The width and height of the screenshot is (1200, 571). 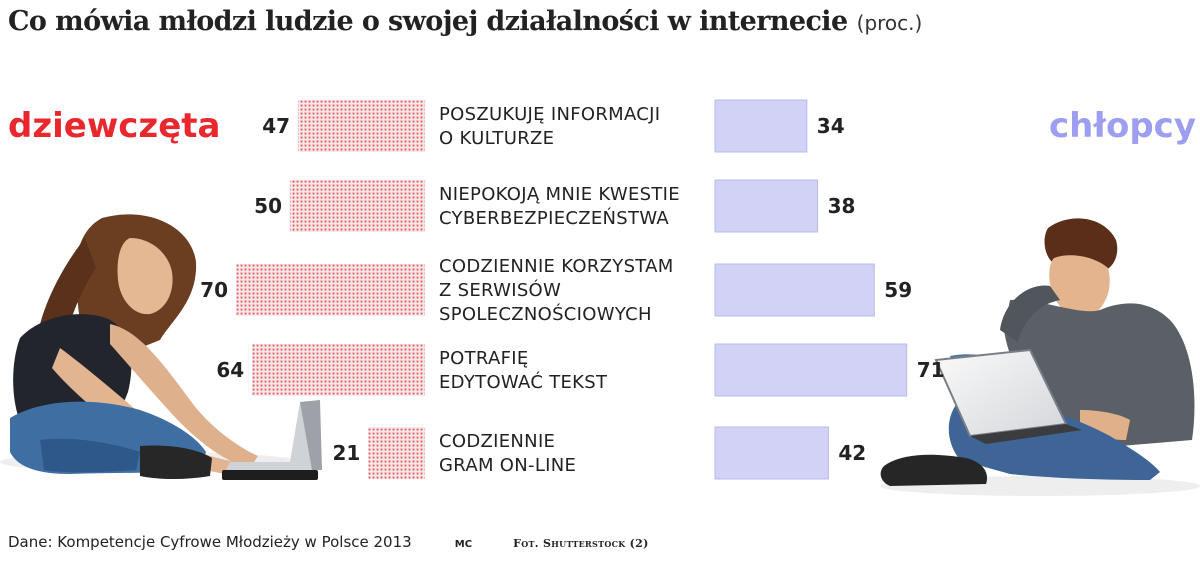 I want to click on value-label-dziewczeta-1: 50, so click(x=268, y=206).